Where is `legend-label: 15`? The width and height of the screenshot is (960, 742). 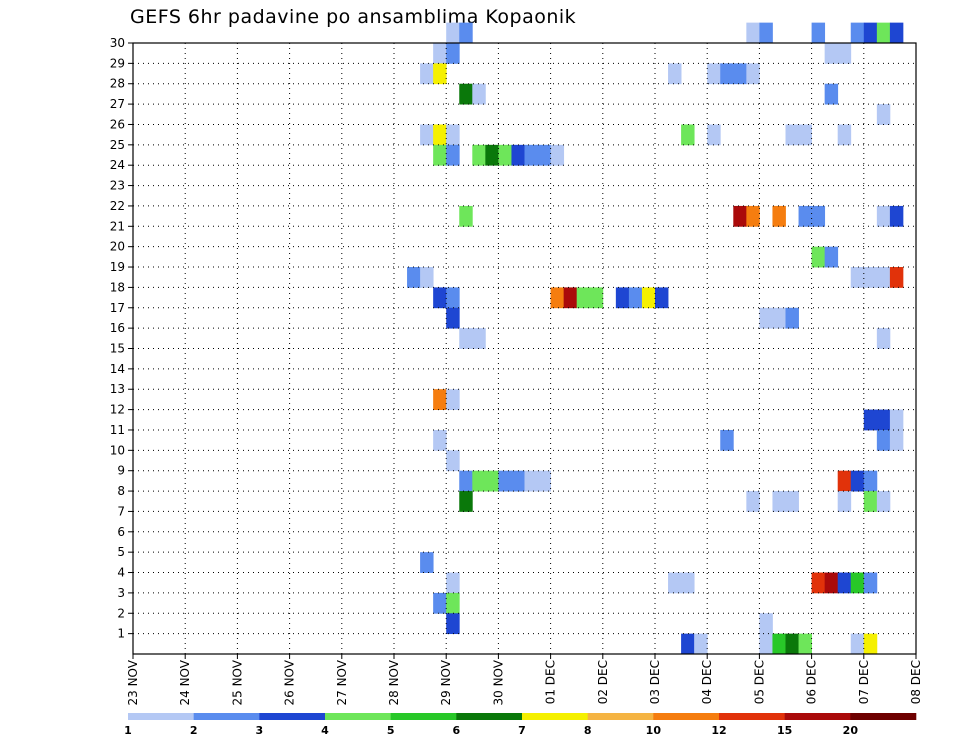 legend-label: 15 is located at coordinates (784, 730).